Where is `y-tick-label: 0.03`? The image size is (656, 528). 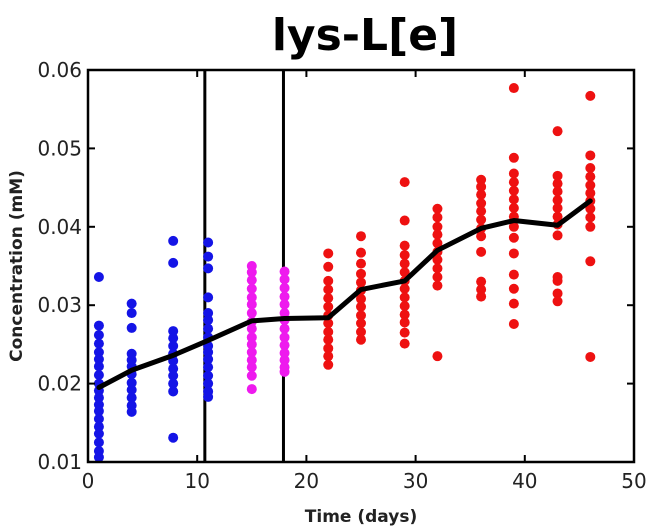 y-tick-label: 0.03 is located at coordinates (59, 305).